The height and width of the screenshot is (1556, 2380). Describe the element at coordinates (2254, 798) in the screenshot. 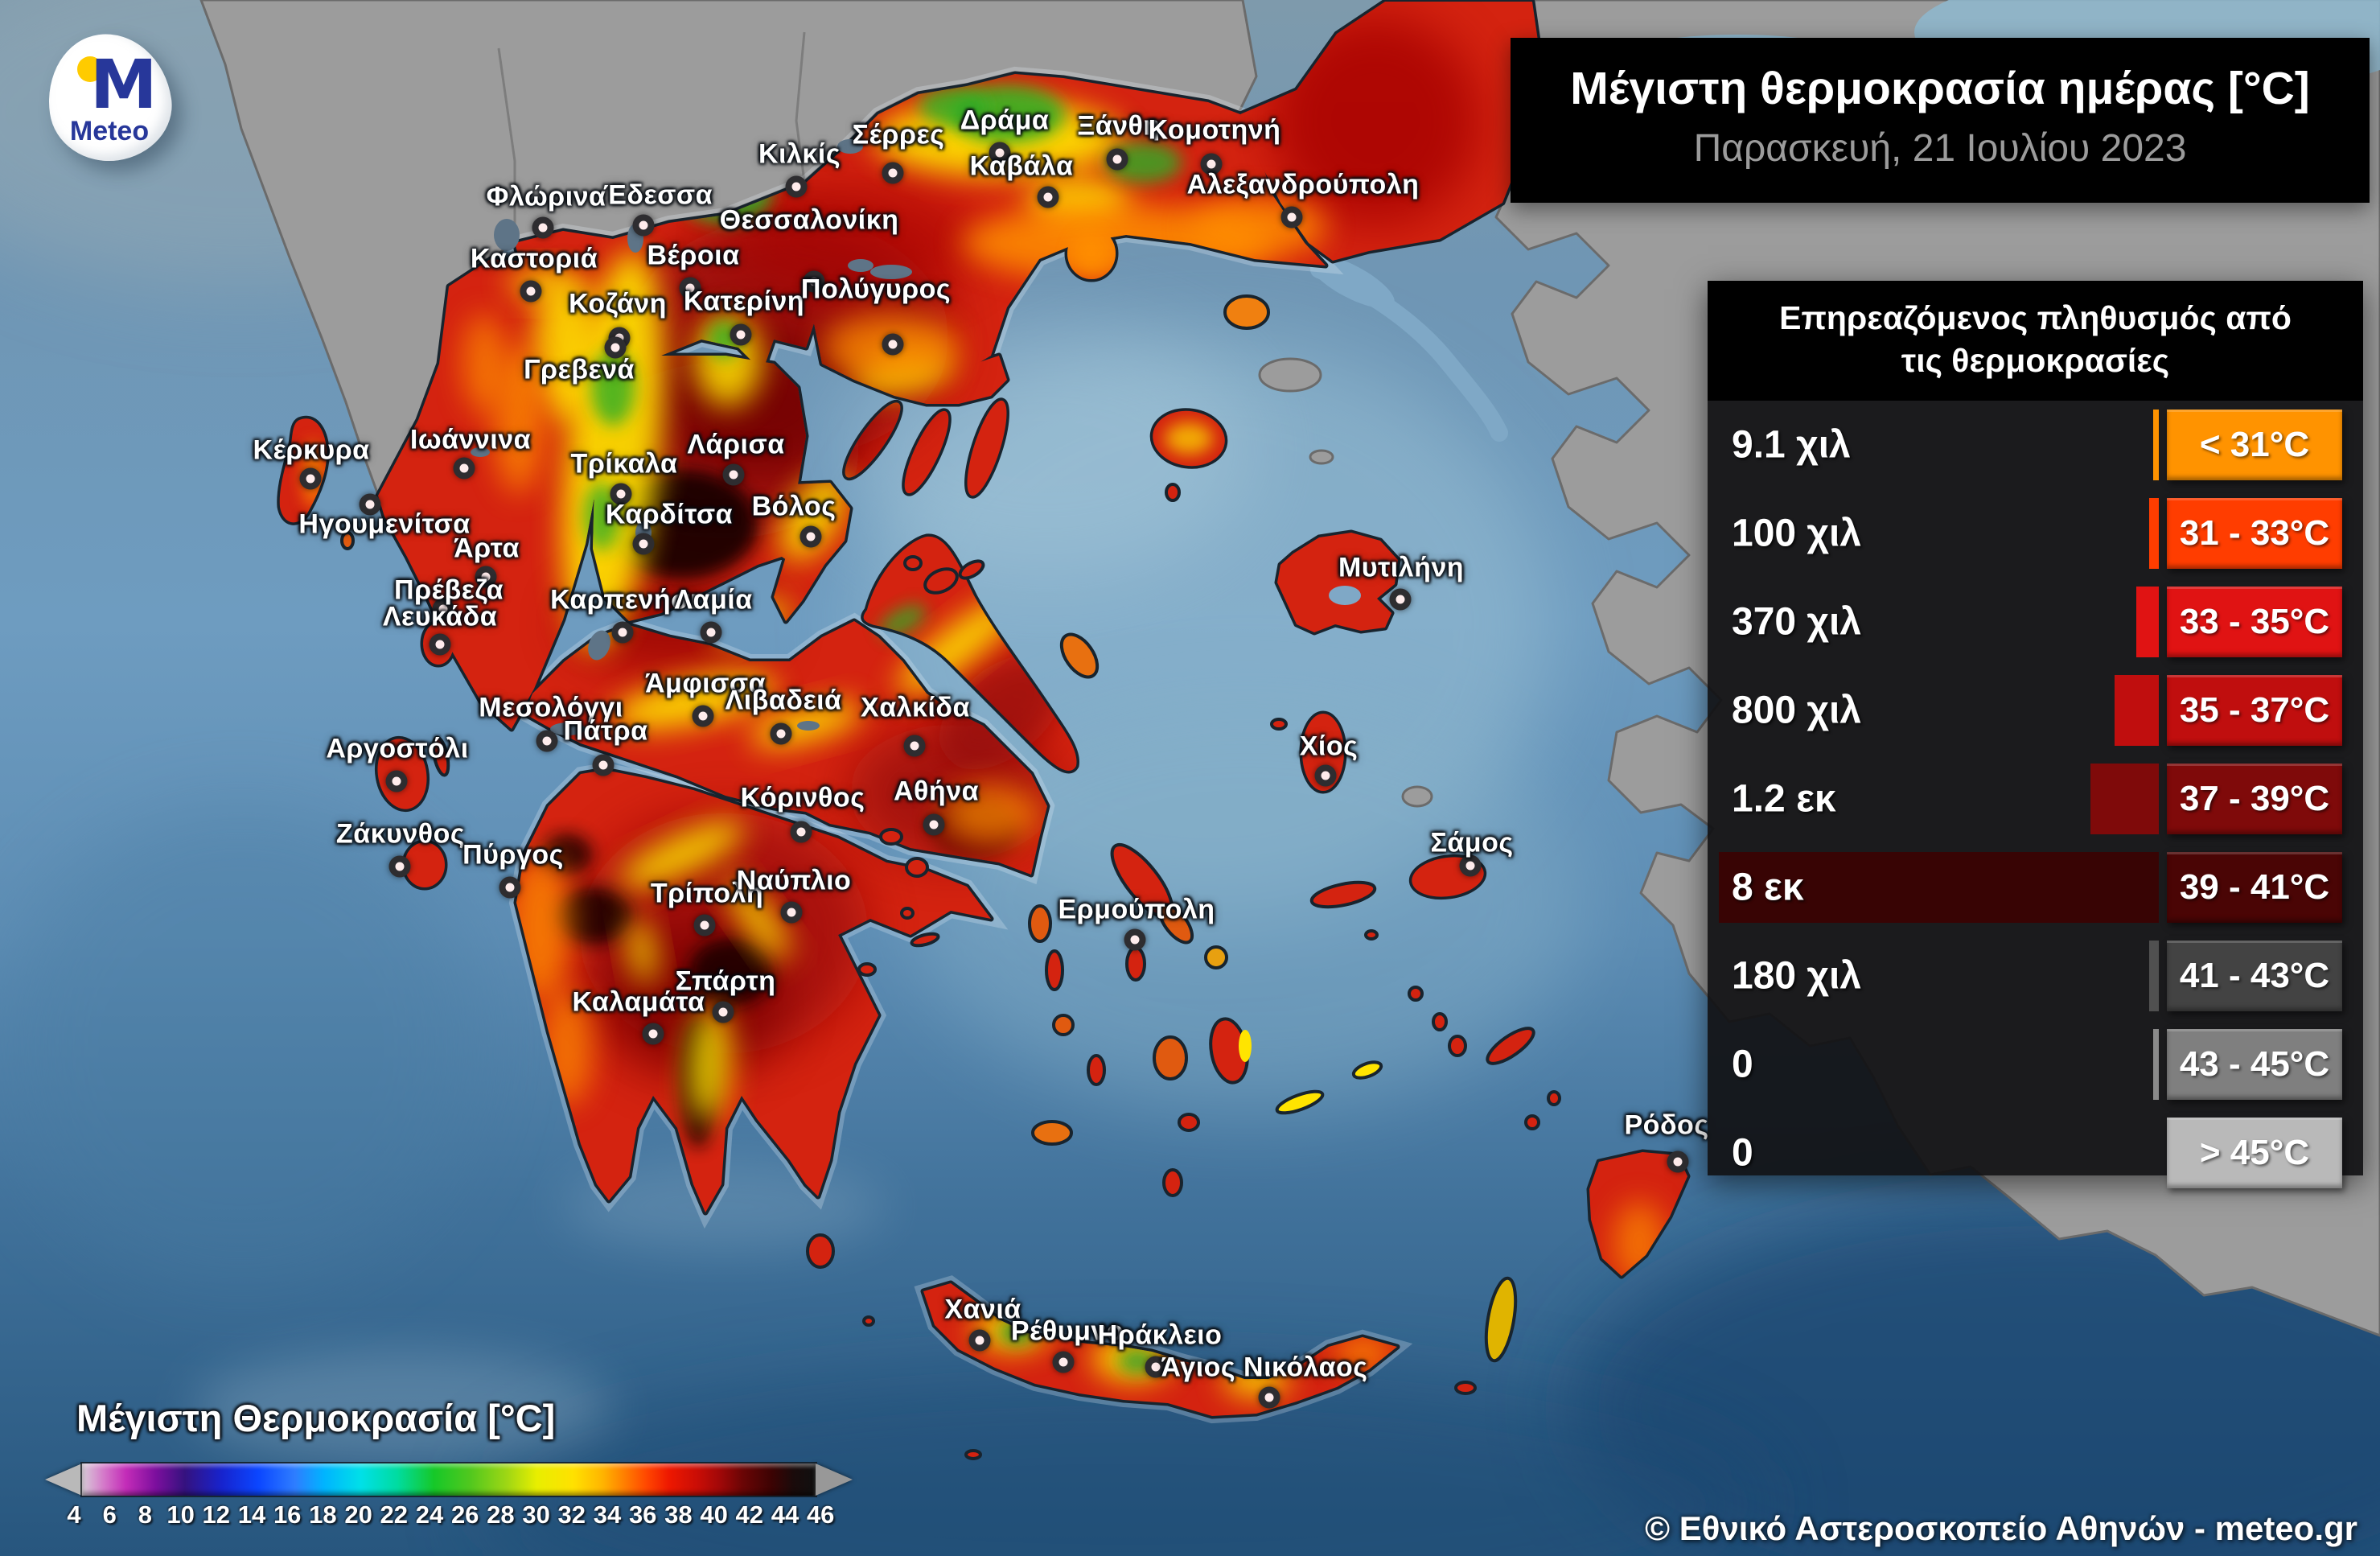

I see `temperature-range-box: 37 - 39°C` at that location.